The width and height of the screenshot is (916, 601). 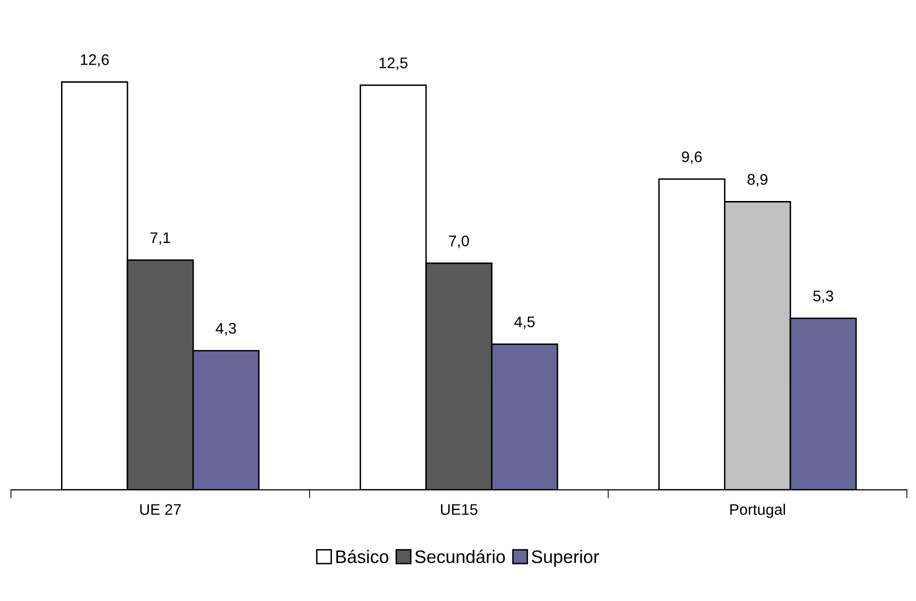 What do you see at coordinates (160, 238) in the screenshot?
I see `data-label: 7,1` at bounding box center [160, 238].